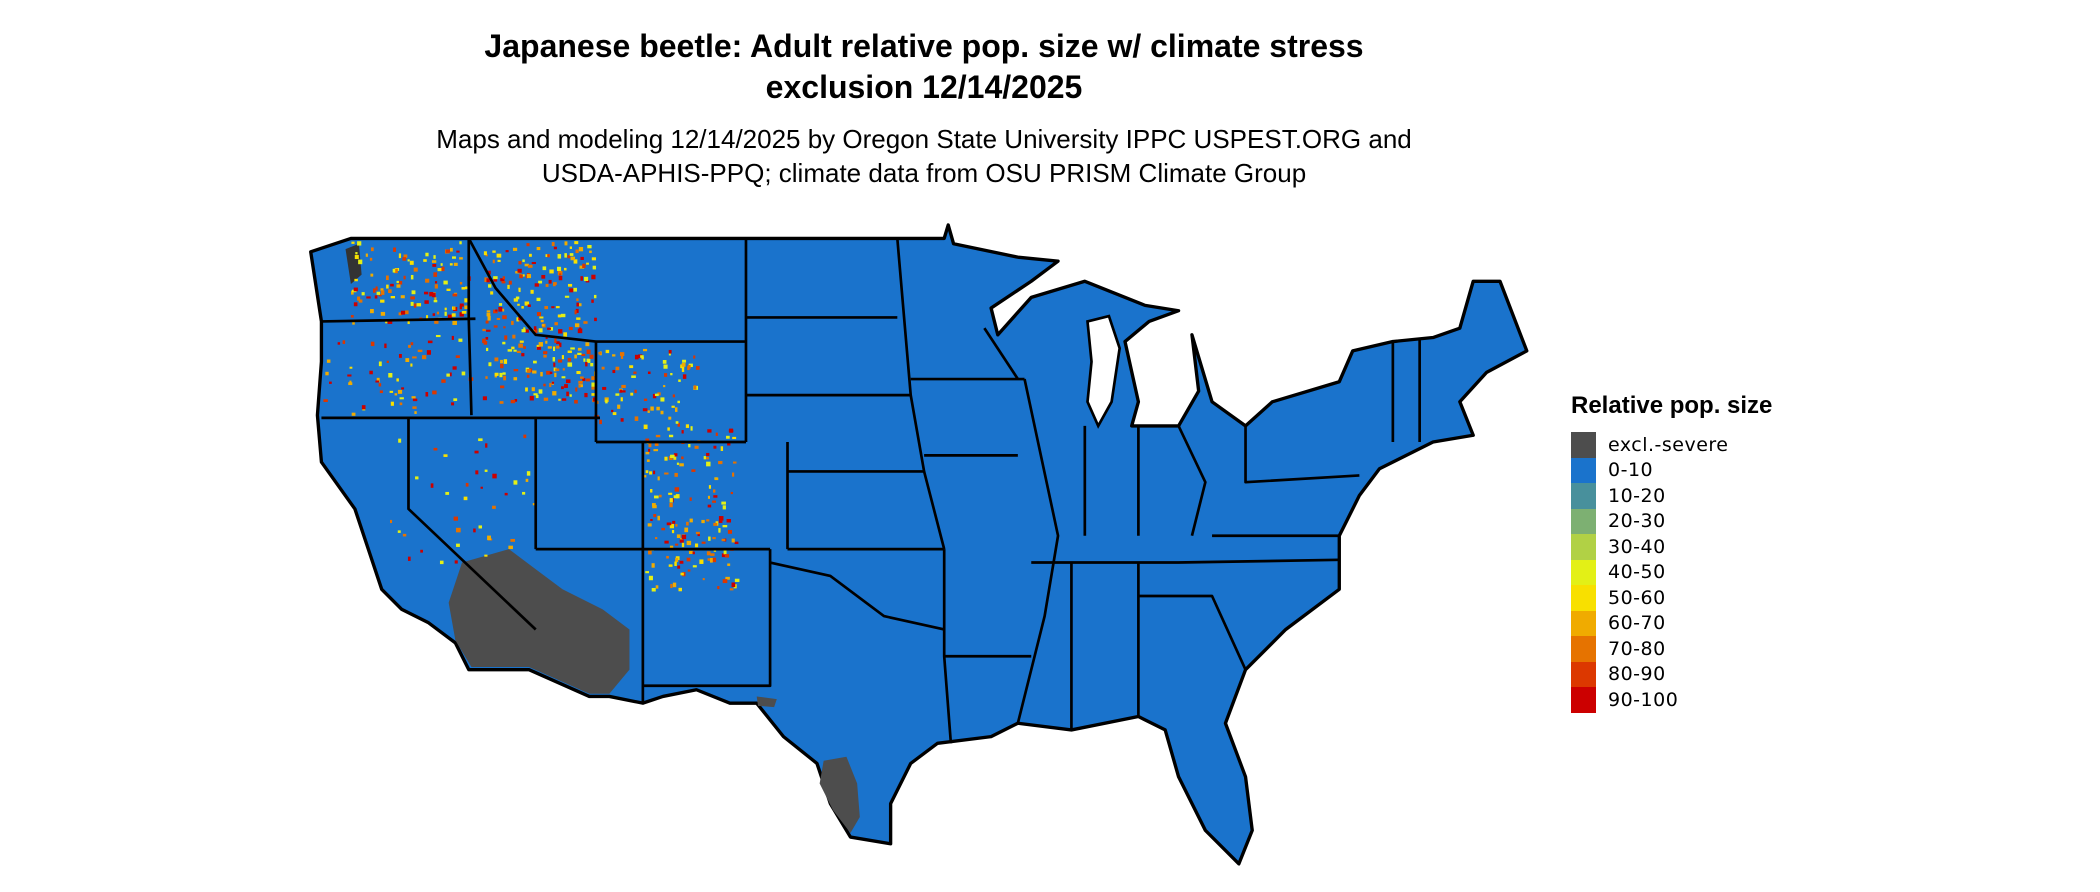 The image size is (2100, 892). Describe the element at coordinates (1637, 572) in the screenshot. I see `legend-label: 40-50` at that location.